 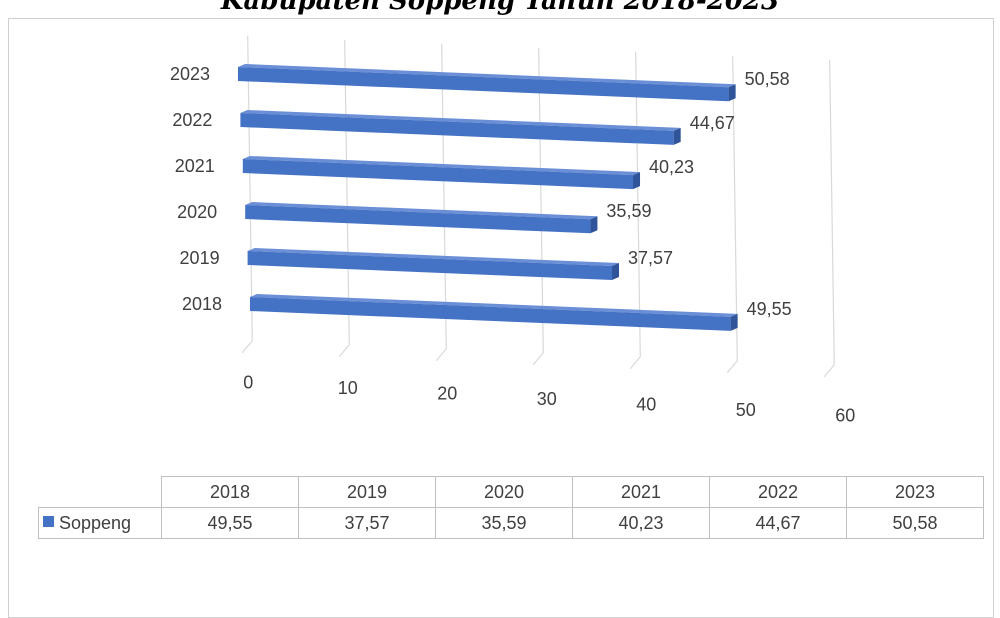 I want to click on table-header-row: 2018 2019 2020 2021 2022 2023, so click(x=511, y=492).